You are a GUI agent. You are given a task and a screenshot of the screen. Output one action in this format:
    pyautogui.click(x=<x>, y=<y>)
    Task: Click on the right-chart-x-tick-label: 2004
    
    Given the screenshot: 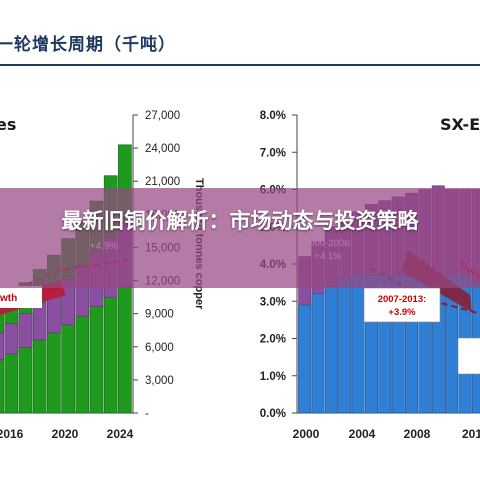 What is the action you would take?
    pyautogui.click(x=362, y=434)
    